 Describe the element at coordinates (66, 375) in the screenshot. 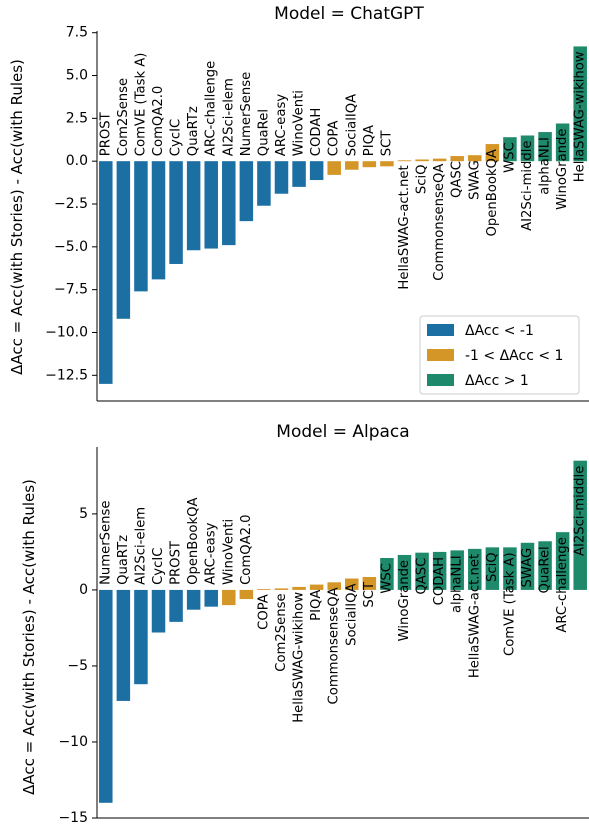

I see `chatgpt-y-tick-label: −12.5` at that location.